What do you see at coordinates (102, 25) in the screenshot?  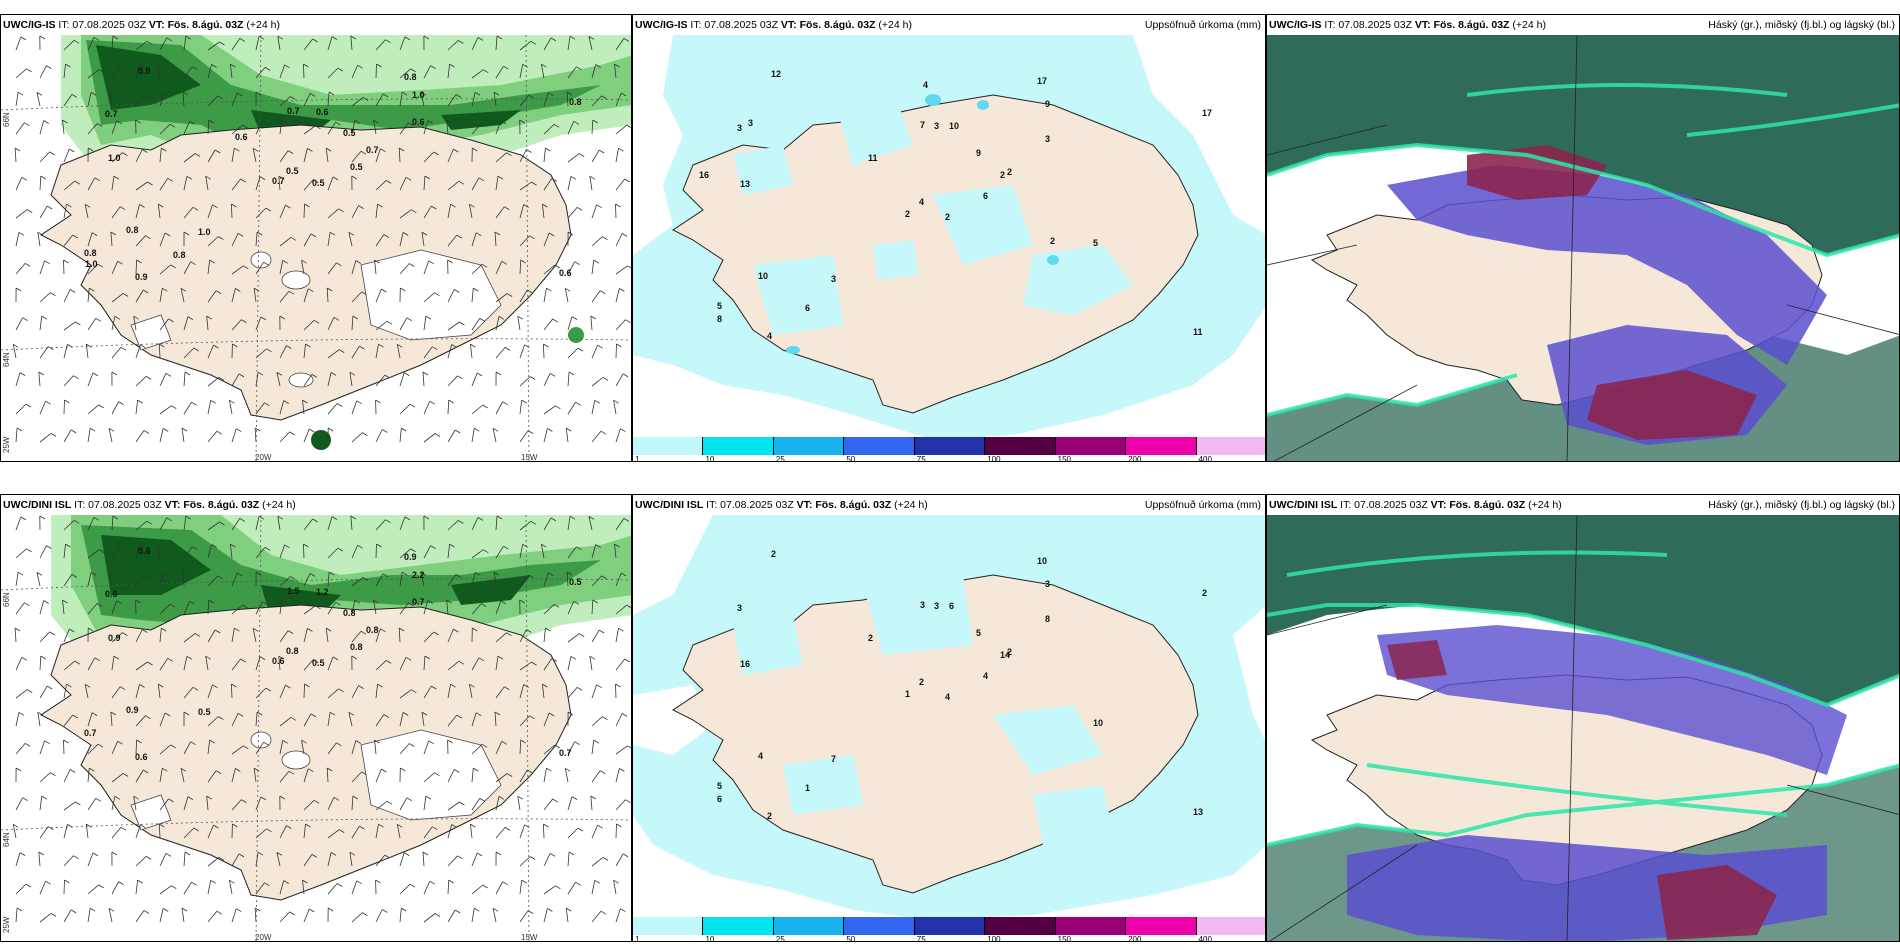 I see `init-time: IT: 07.08.2025 03Z` at bounding box center [102, 25].